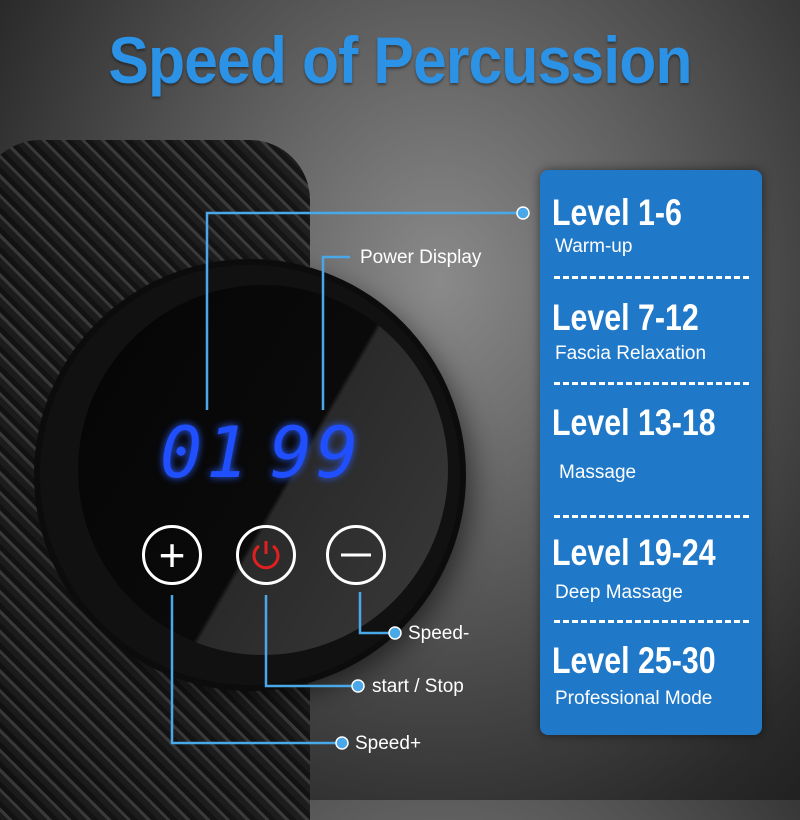  I want to click on minus-icon, so click(356, 555).